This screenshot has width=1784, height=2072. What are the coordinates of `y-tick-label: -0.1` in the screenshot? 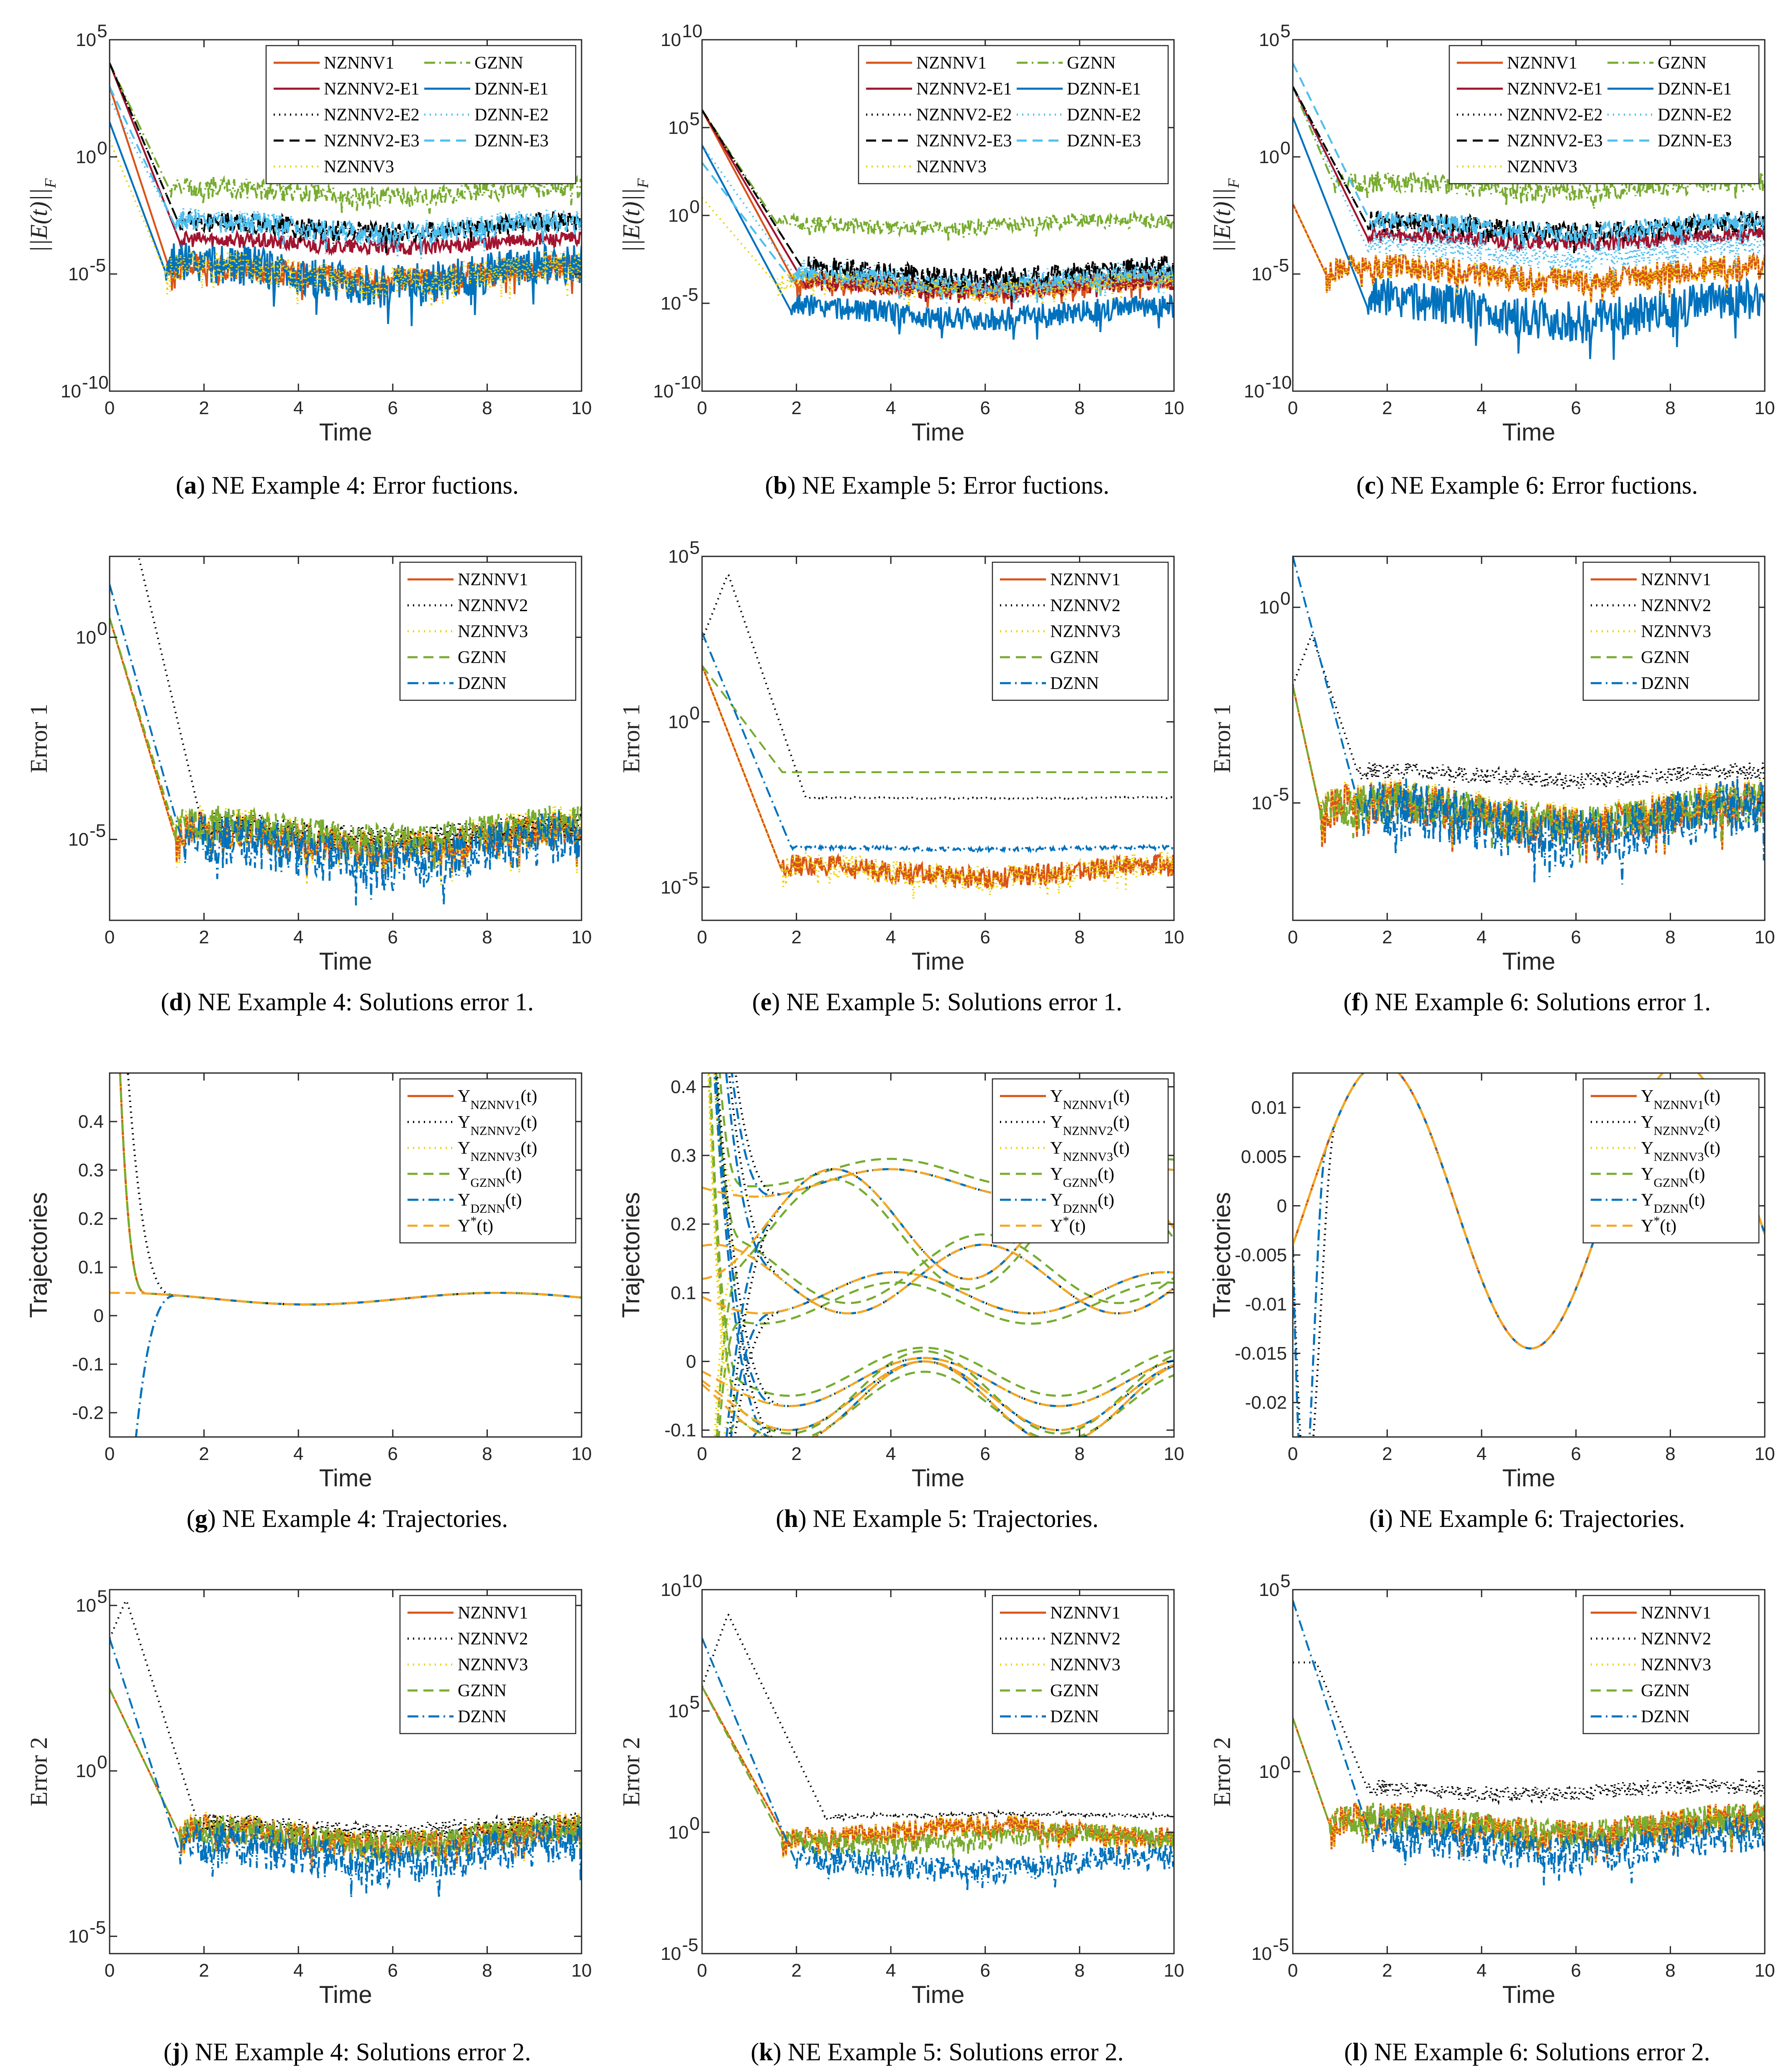 It's located at (88, 1364).